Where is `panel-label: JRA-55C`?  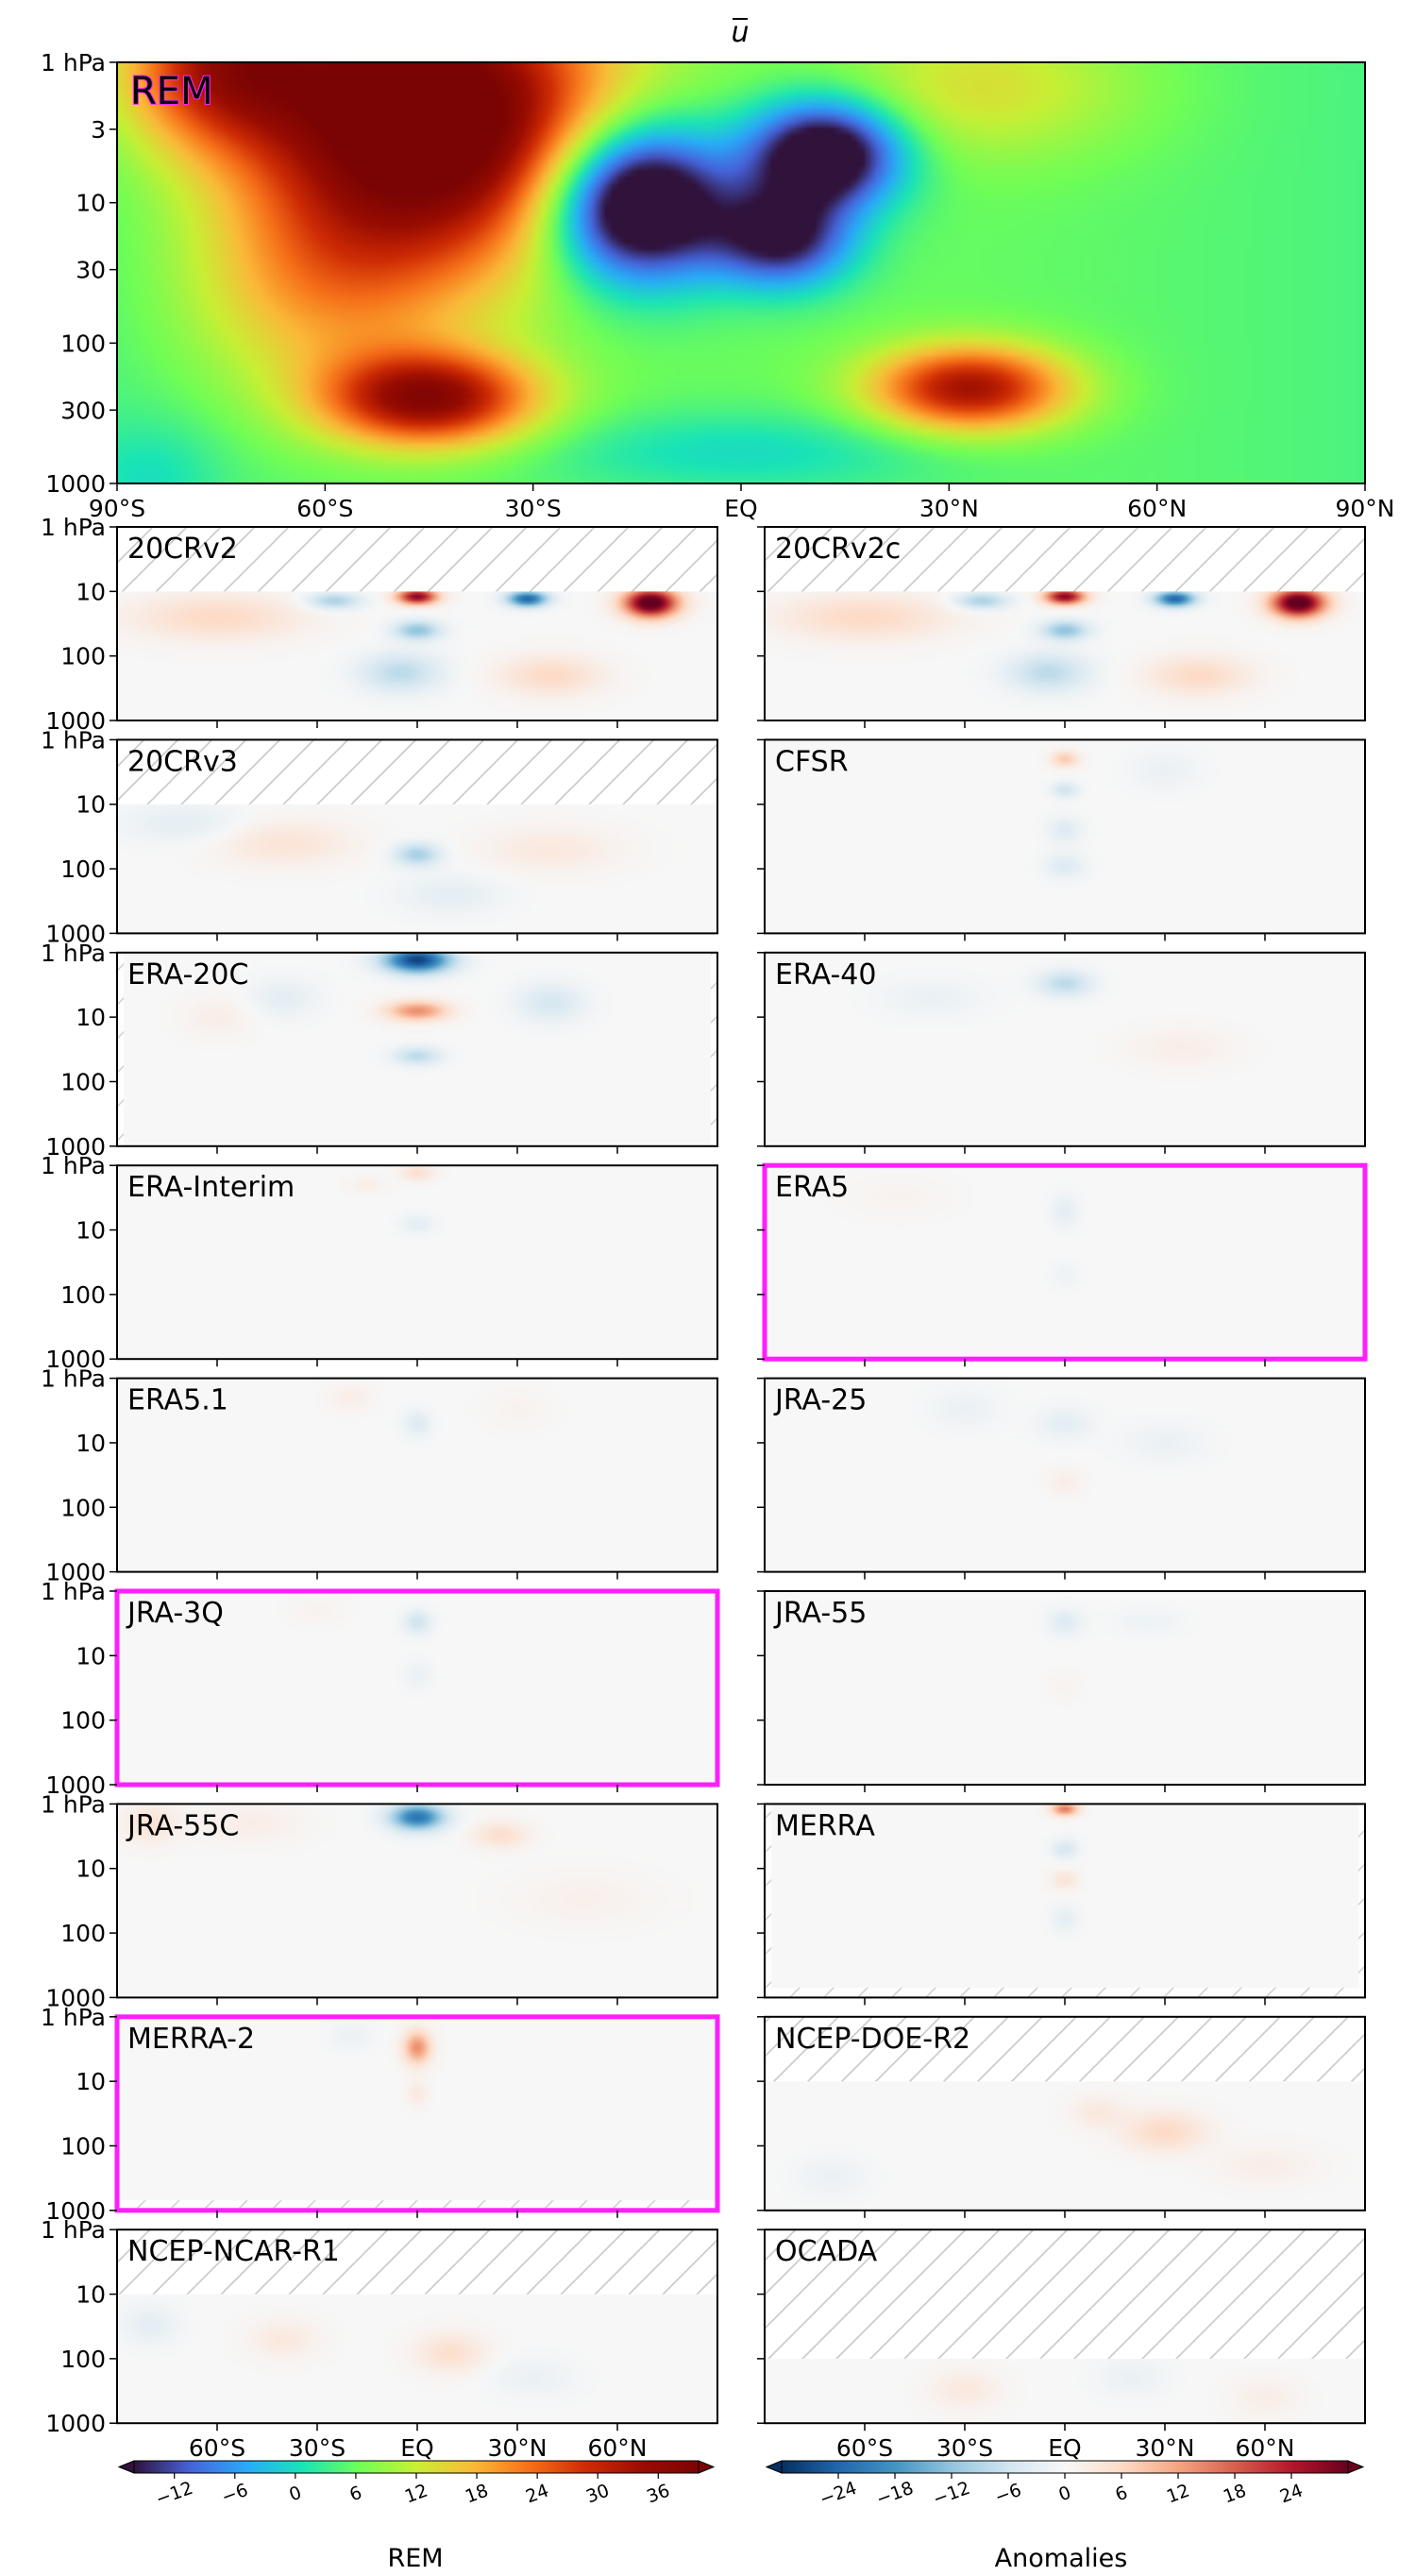
panel-label: JRA-55C is located at coordinates (182, 1825).